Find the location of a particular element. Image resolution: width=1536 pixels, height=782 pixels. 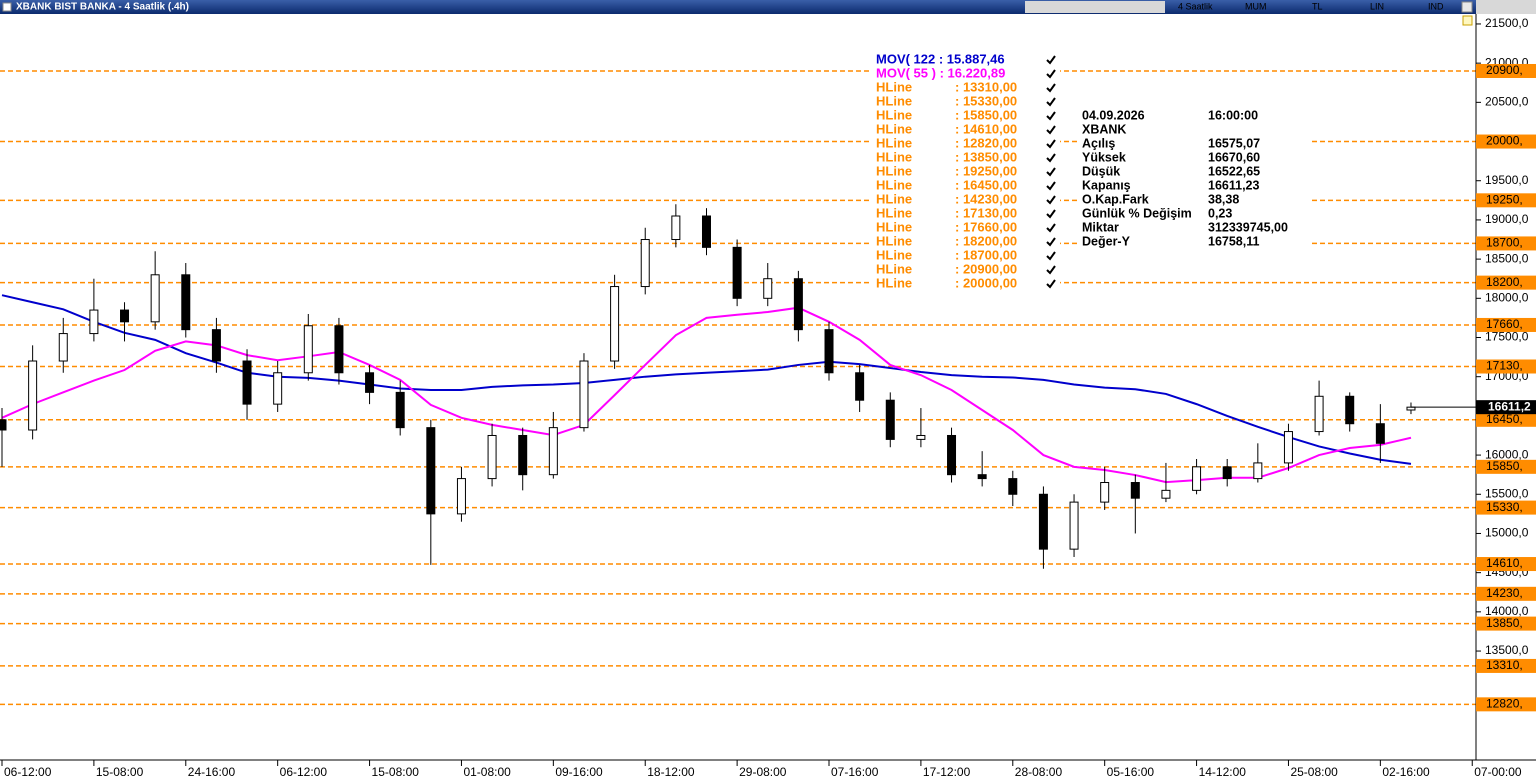

x-tick-label: 24-16:00 is located at coordinates (212, 772).